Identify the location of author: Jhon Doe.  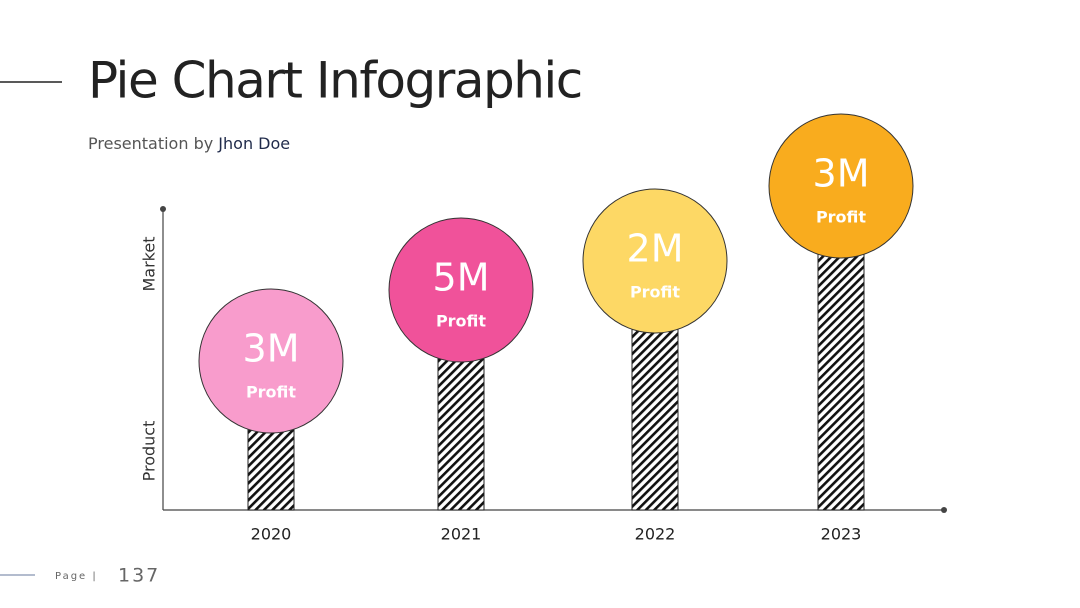
(253, 143).